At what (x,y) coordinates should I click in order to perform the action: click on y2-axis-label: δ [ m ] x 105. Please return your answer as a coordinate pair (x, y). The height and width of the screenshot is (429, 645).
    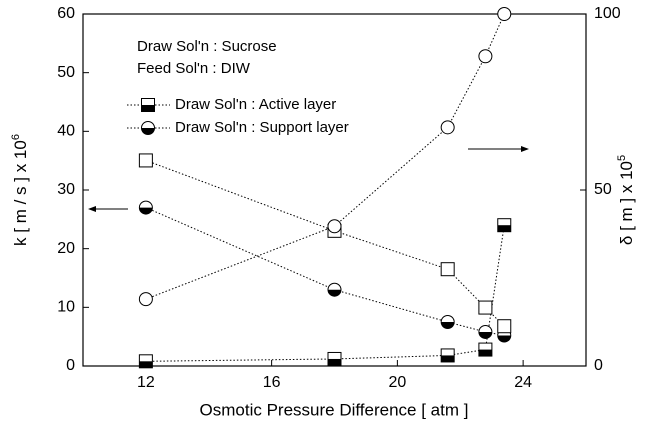
    Looking at the image, I should click on (626, 200).